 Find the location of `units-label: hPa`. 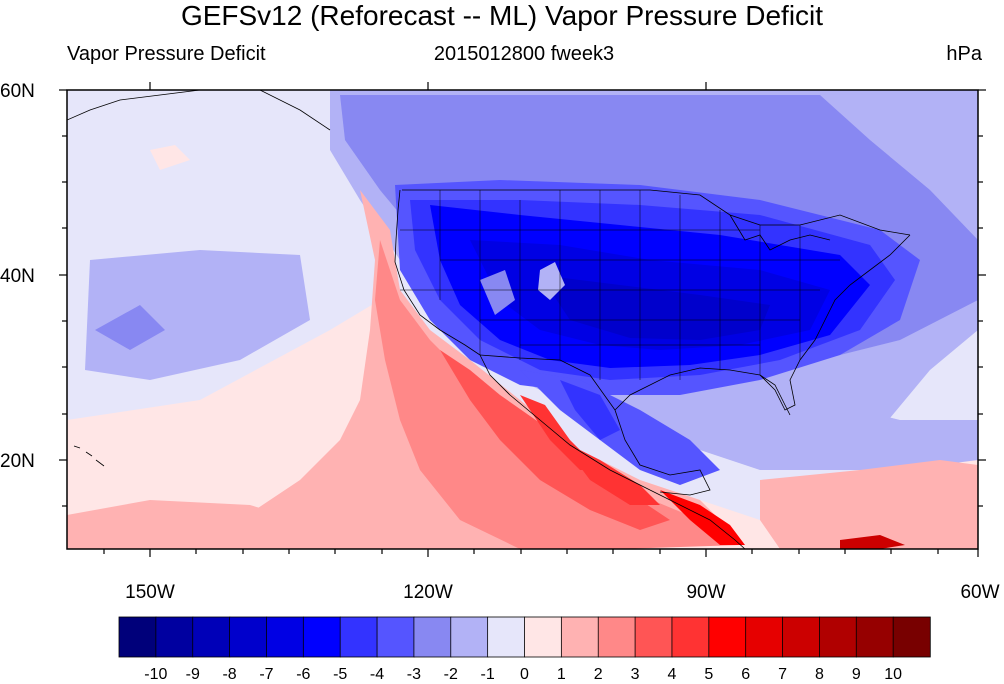

units-label: hPa is located at coordinates (964, 54).